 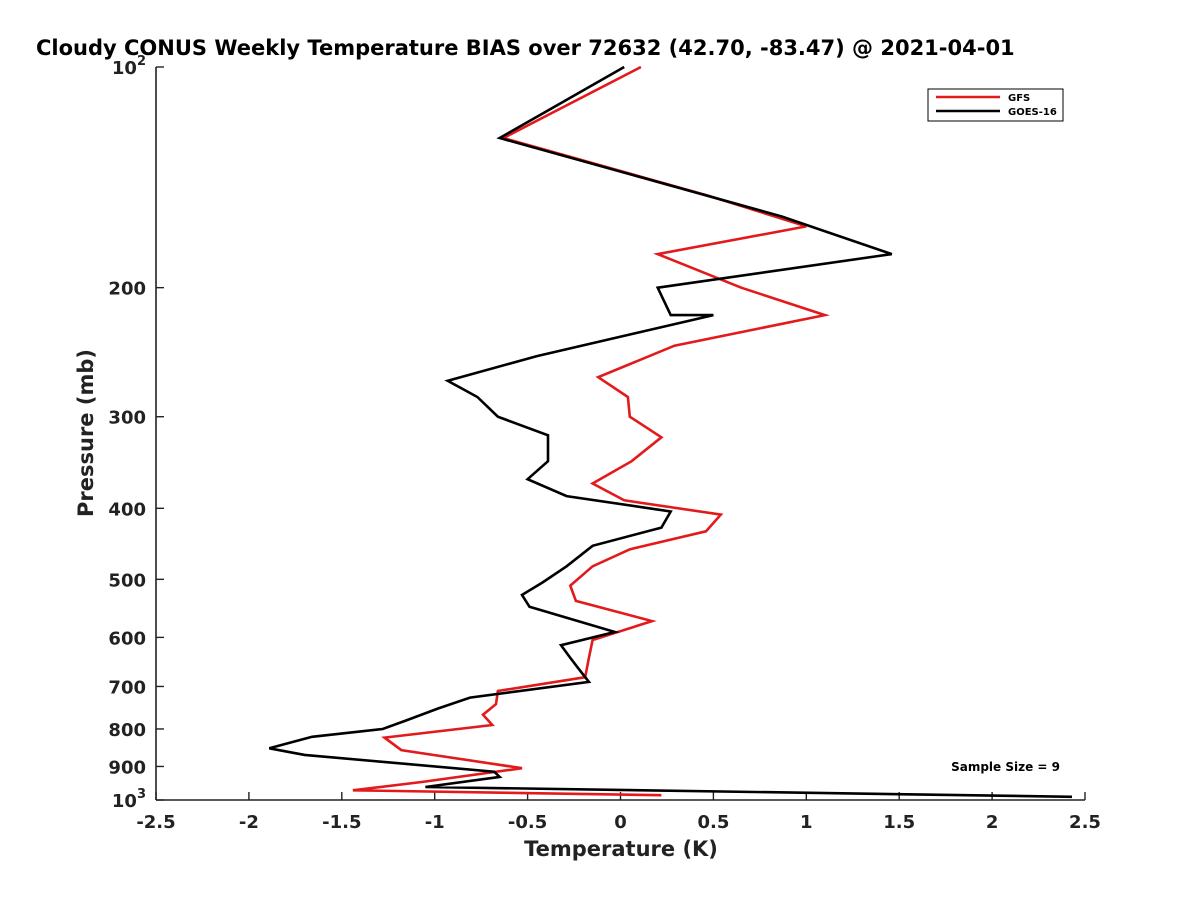 I want to click on y-tick-label: 800, so click(x=127, y=730).